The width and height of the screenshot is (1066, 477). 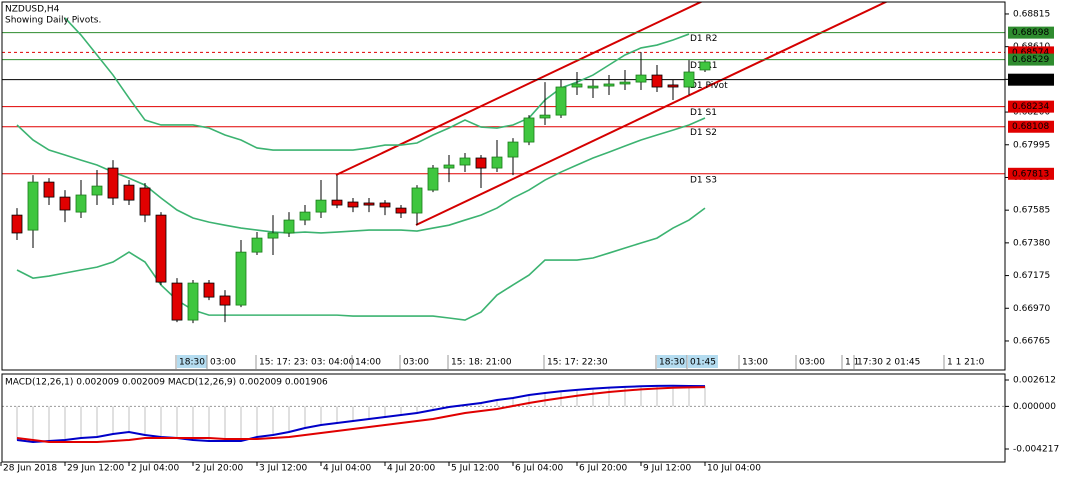 I want to click on event-label: 13:00, so click(x=755, y=363).